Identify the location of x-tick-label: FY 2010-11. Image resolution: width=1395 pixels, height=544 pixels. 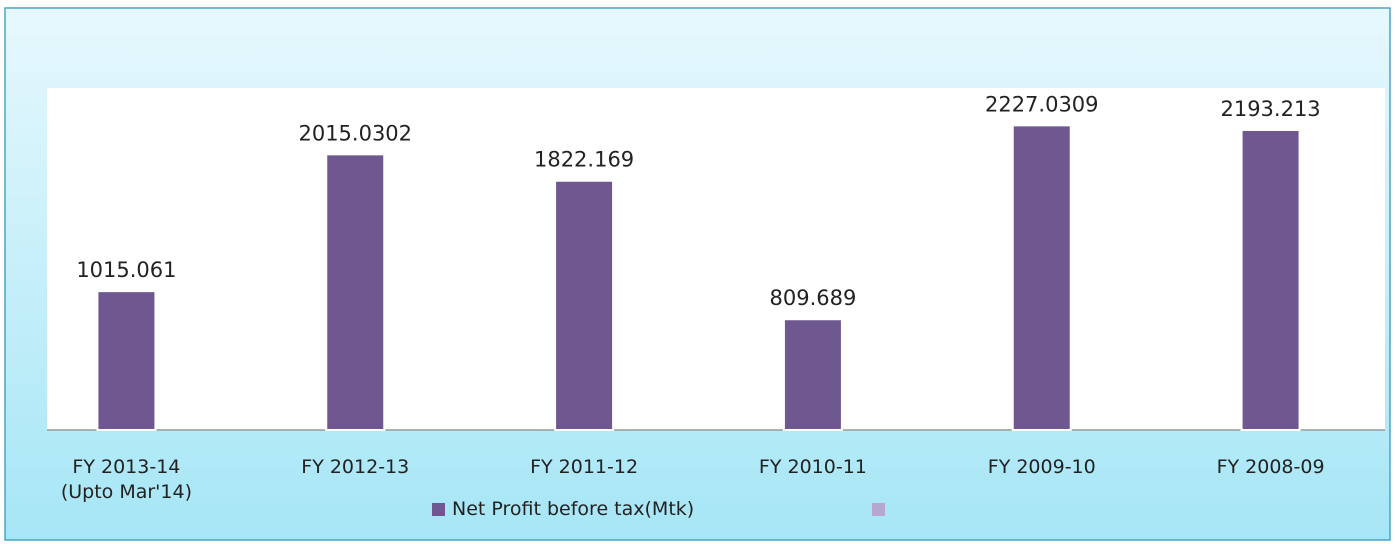
(812, 467).